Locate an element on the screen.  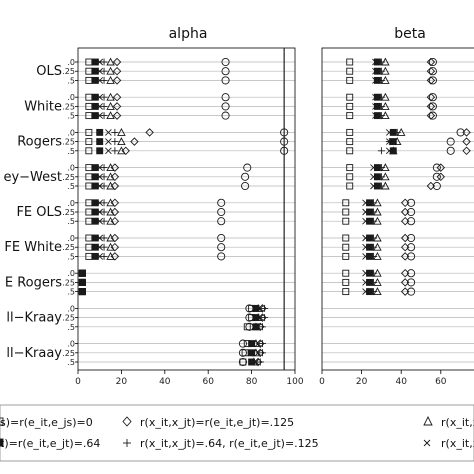
x-tick-label-beta-1: 20 is located at coordinates (362, 382).